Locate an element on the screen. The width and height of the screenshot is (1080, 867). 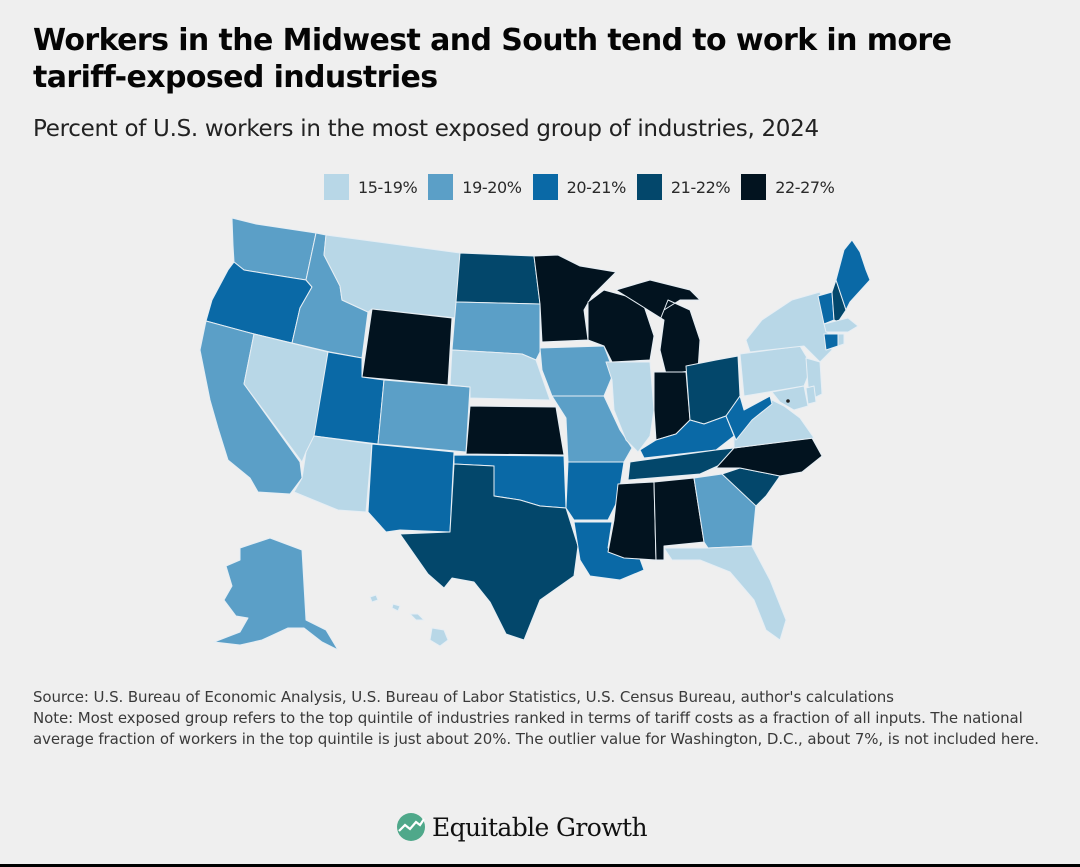
state-ME is located at coordinates (853, 275).